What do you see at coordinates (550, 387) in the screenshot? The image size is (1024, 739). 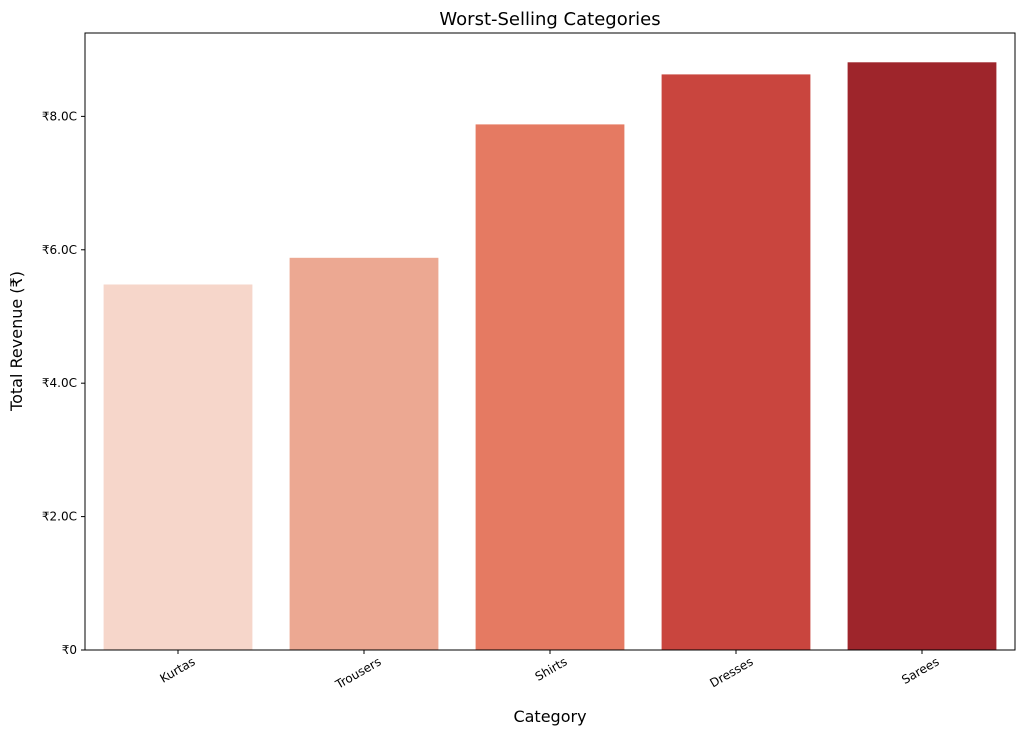 I see `bar-shirts` at bounding box center [550, 387].